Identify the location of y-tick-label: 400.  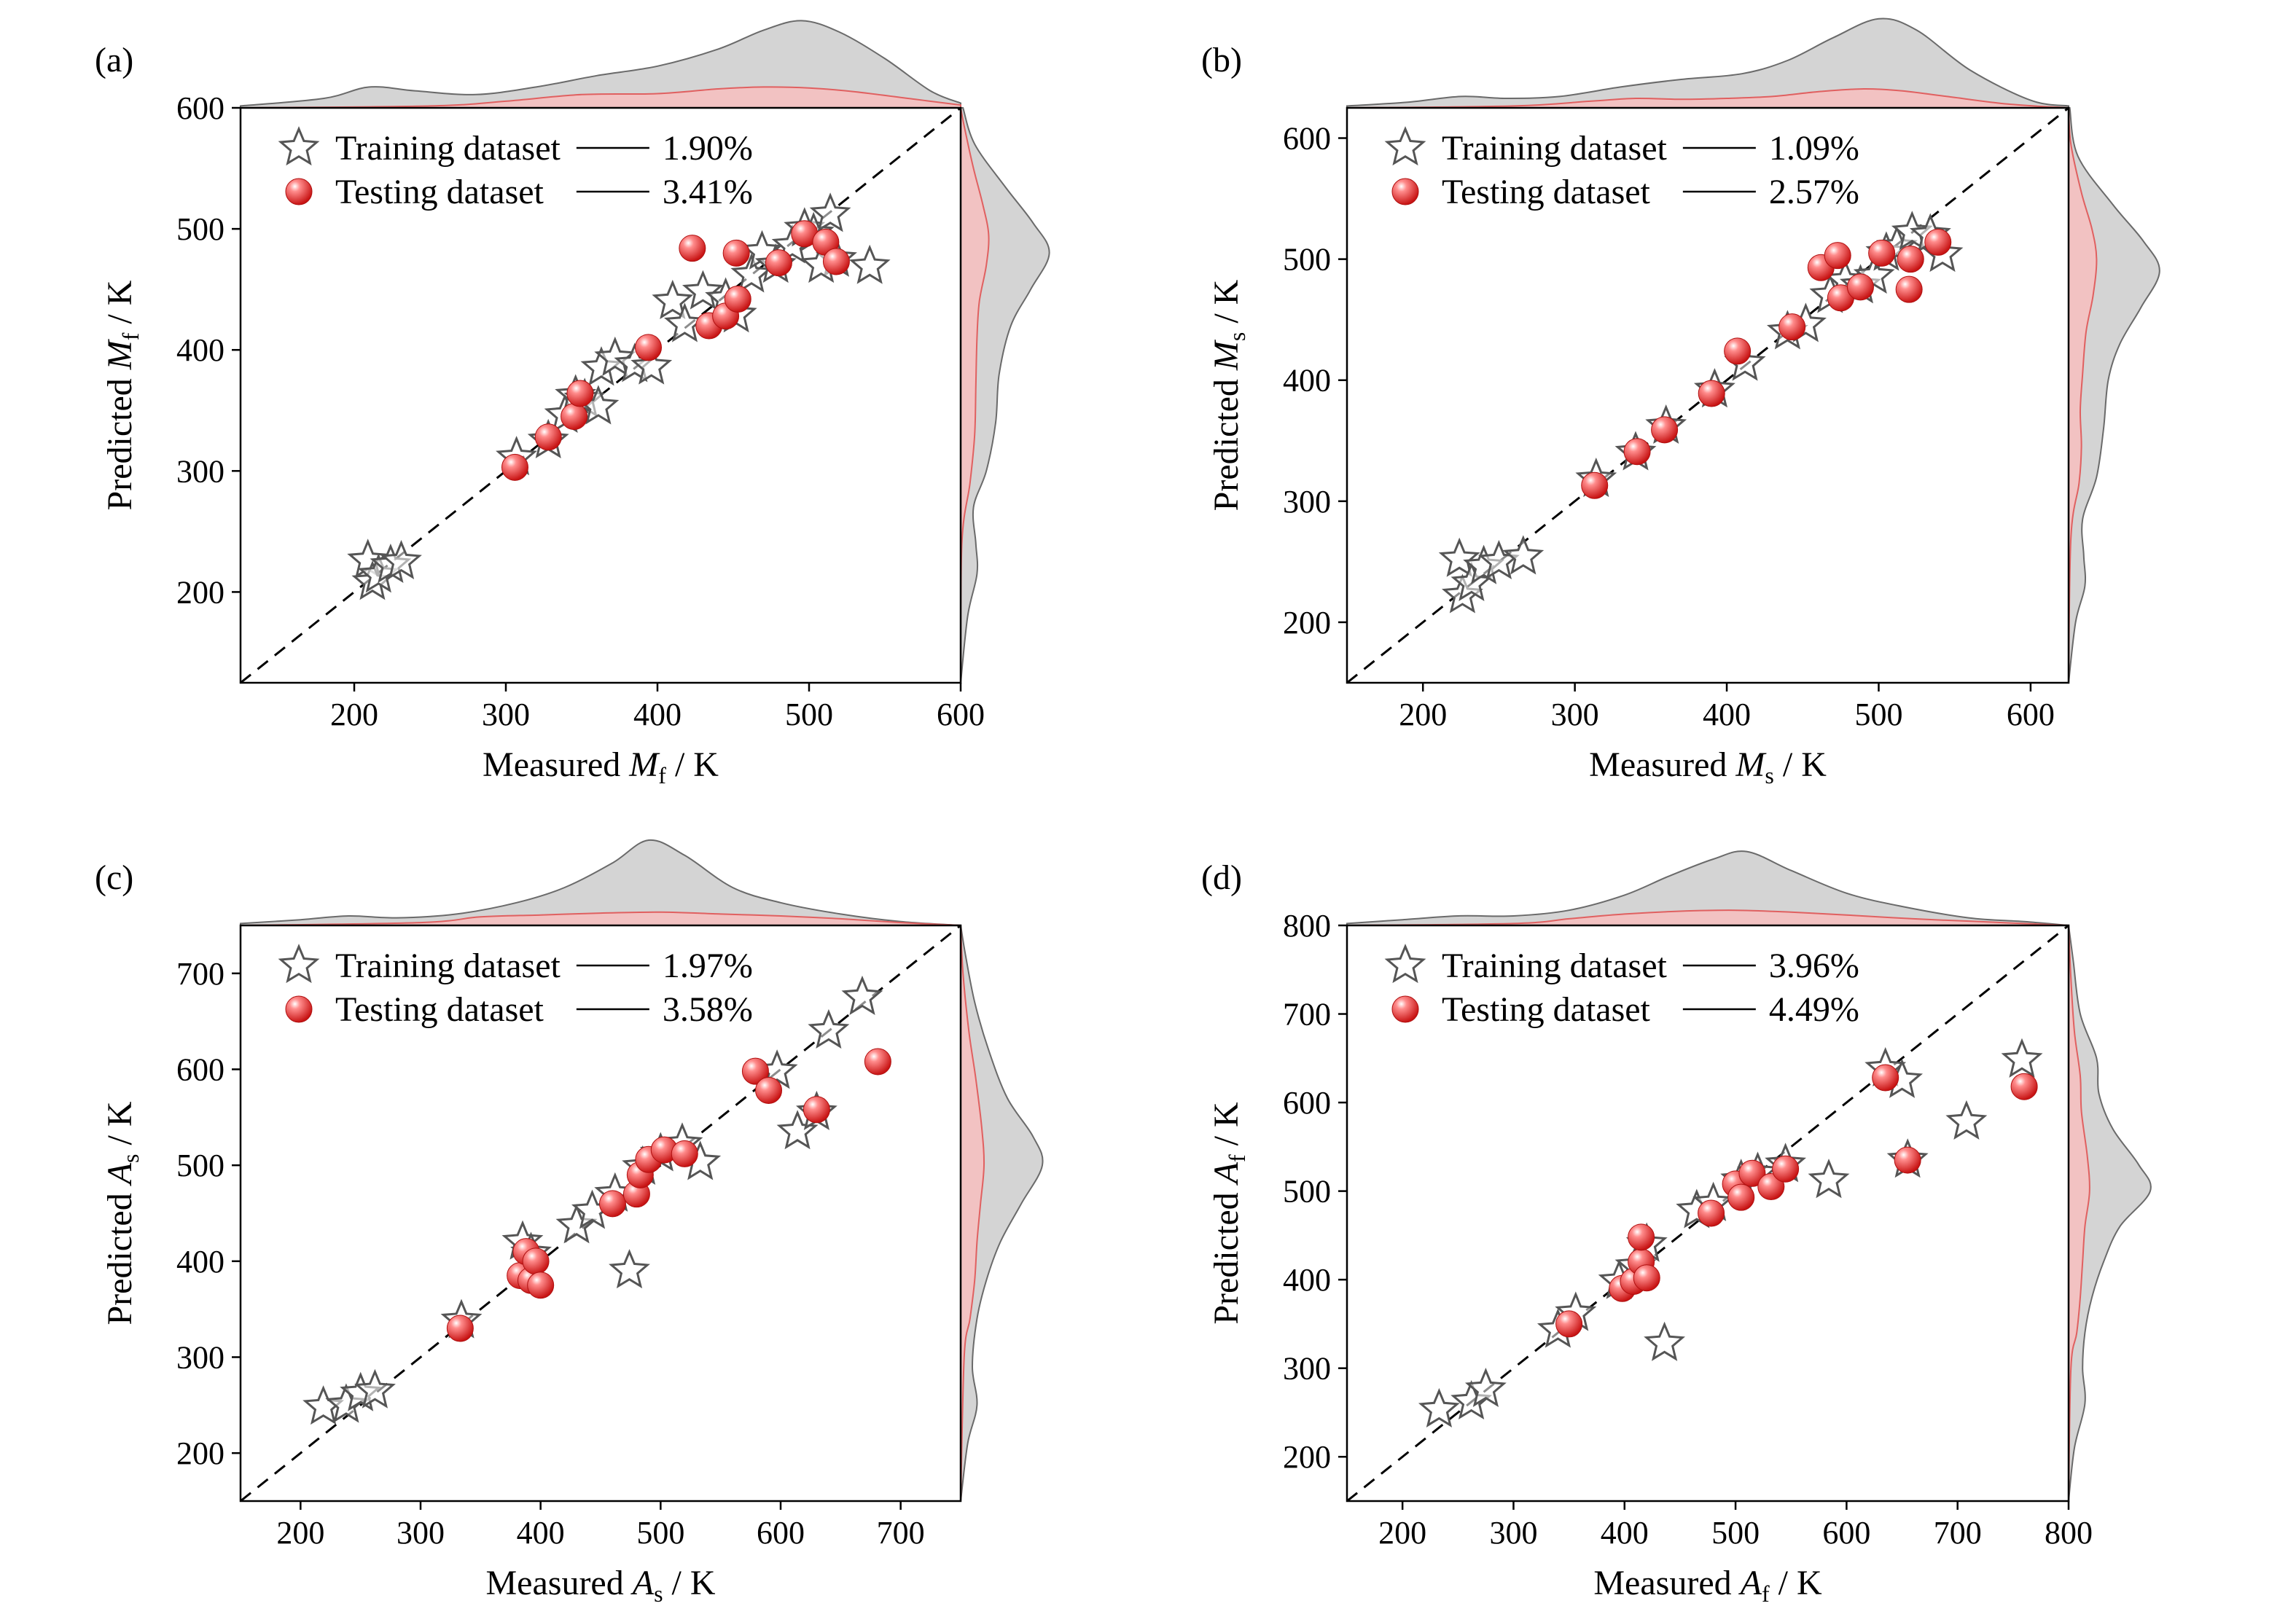
(1307, 381).